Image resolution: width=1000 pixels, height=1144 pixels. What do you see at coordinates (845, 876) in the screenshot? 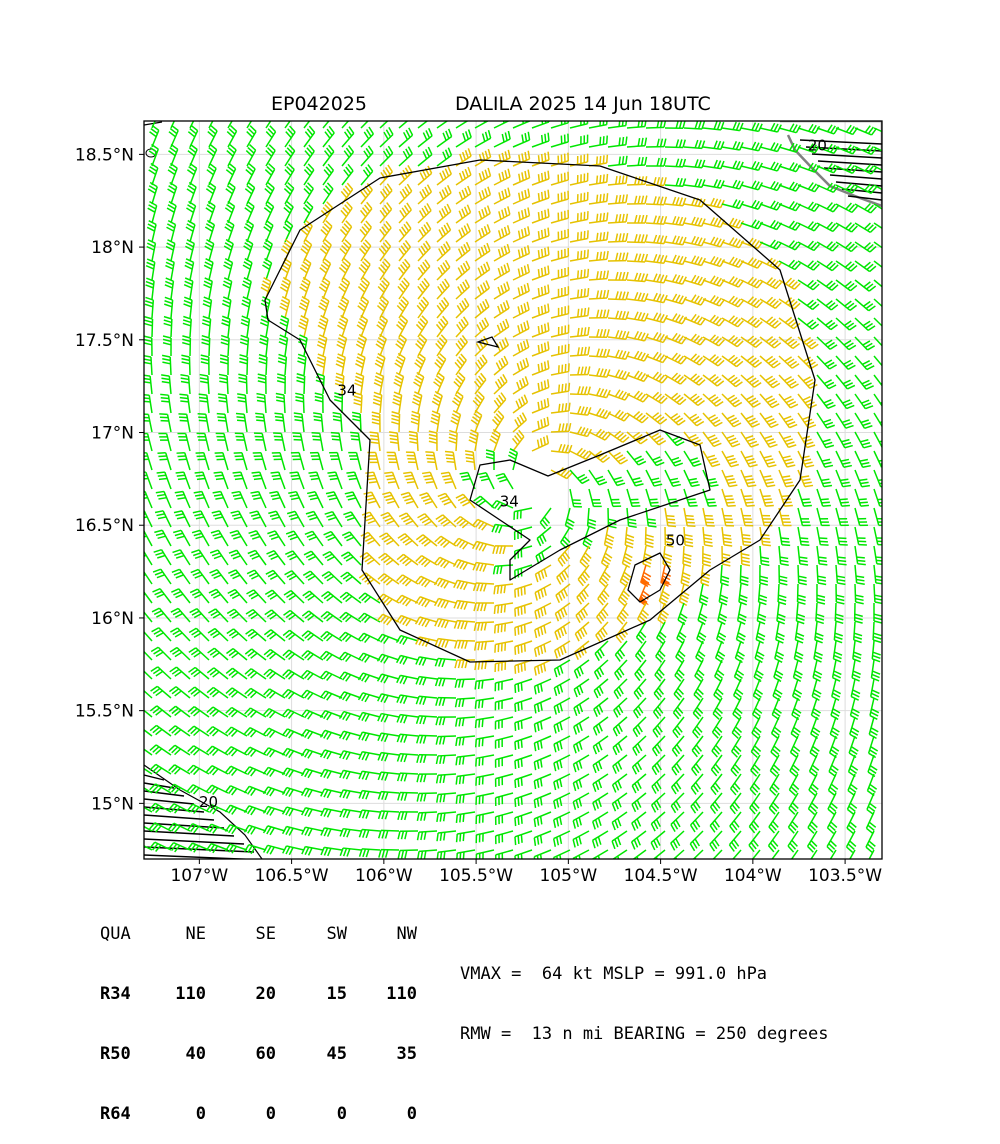
I see `lon-tick-label: 103.5°W` at bounding box center [845, 876].